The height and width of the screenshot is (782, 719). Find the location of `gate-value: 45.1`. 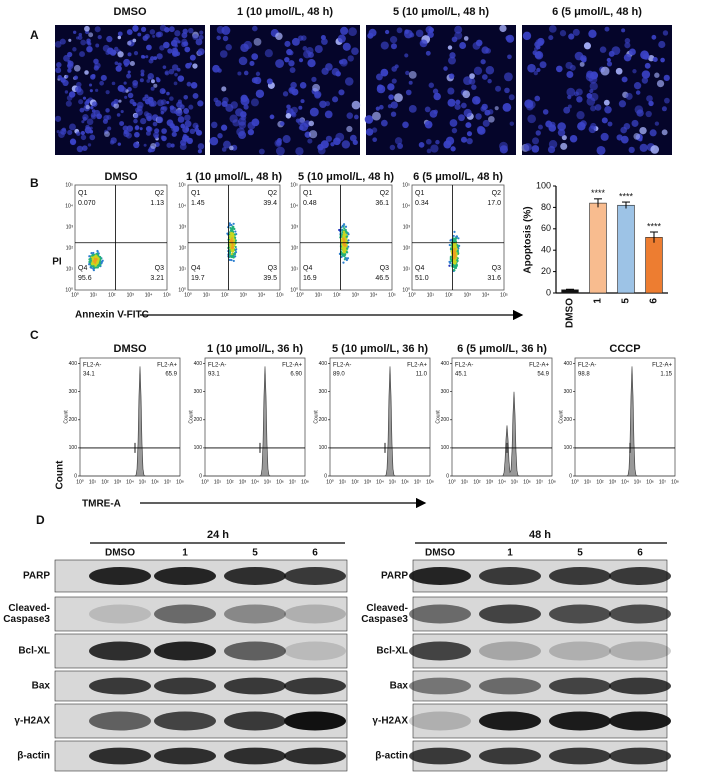

gate-value: 45.1 is located at coordinates (461, 375).